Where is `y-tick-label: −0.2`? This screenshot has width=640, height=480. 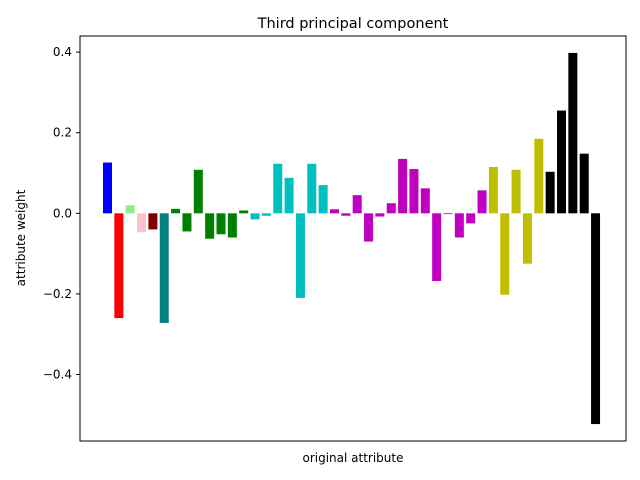 y-tick-label: −0.2 is located at coordinates (57, 294).